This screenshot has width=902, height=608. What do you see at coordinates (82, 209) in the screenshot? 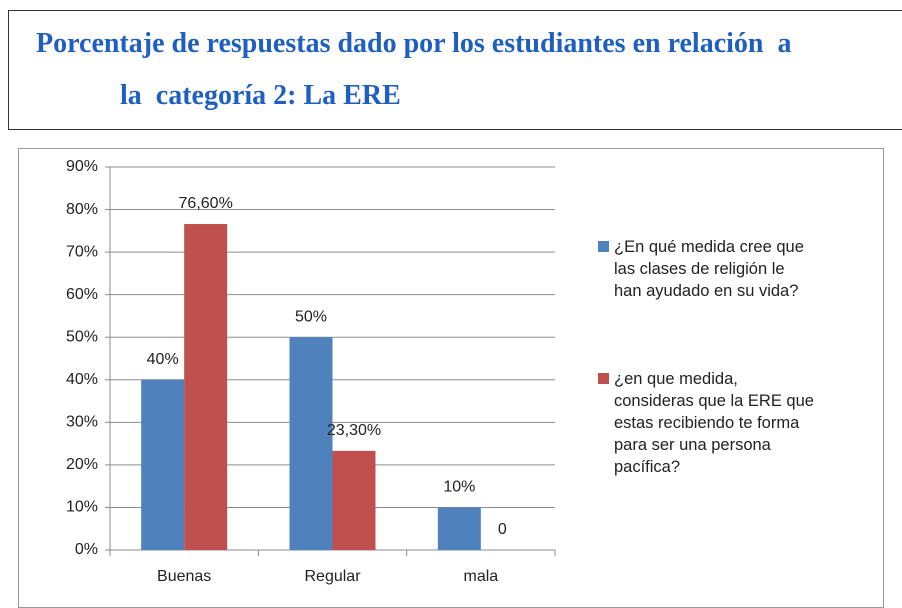
I see `y-tick-label: 80%` at bounding box center [82, 209].